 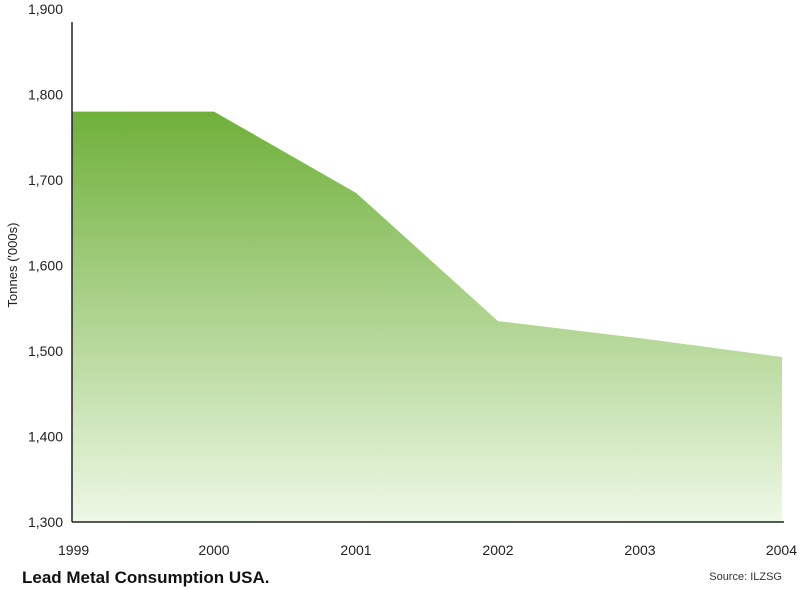 What do you see at coordinates (745, 577) in the screenshot?
I see `source-note: Source: ILZSG` at bounding box center [745, 577].